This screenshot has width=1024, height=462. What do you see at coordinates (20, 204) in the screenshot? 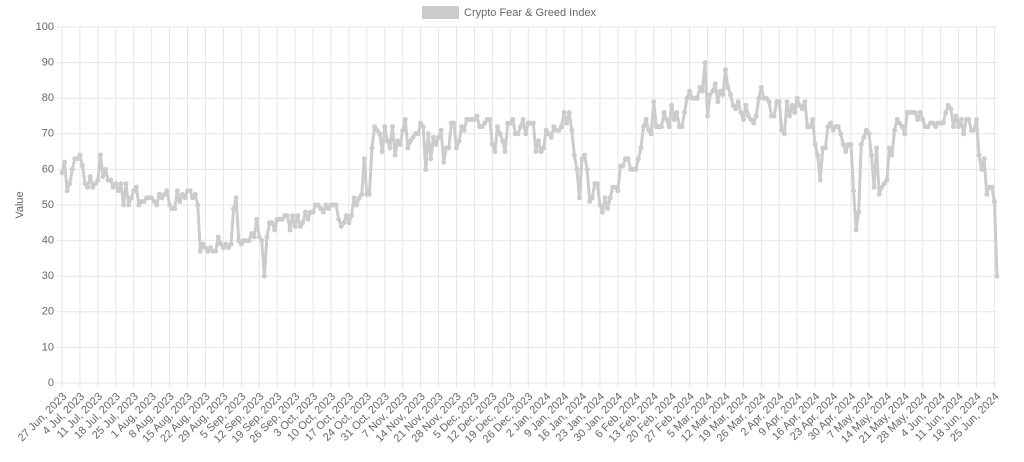
I see `y-axis-label: Value` at bounding box center [20, 204].